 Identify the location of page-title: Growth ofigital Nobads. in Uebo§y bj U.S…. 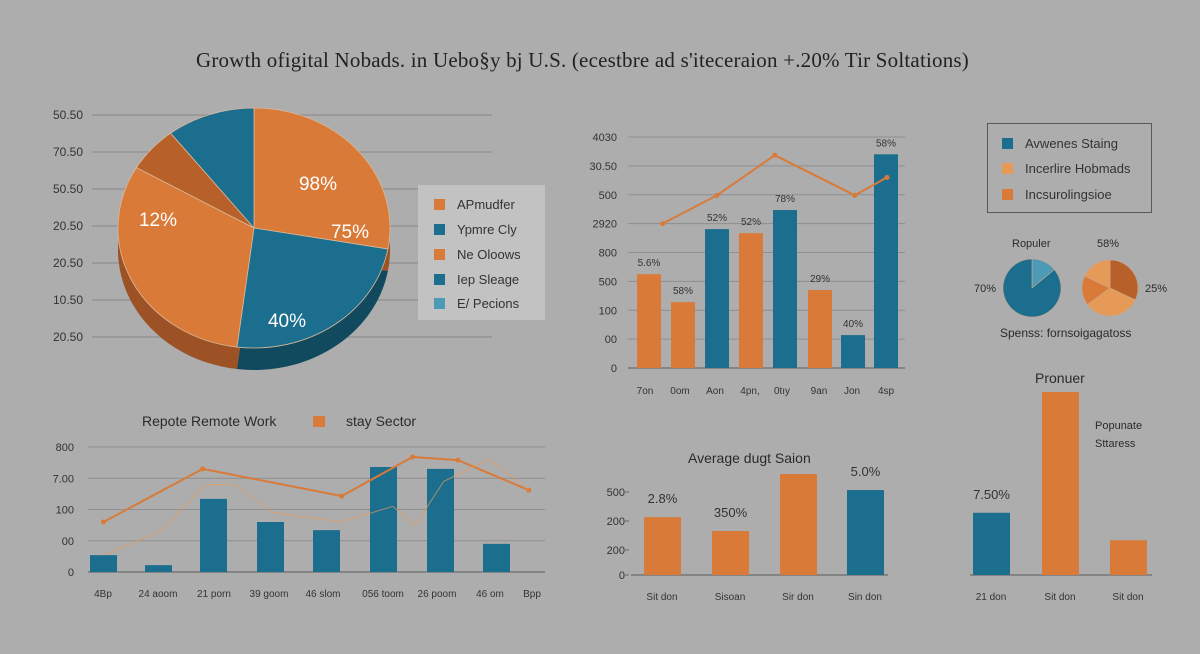
(582, 60).